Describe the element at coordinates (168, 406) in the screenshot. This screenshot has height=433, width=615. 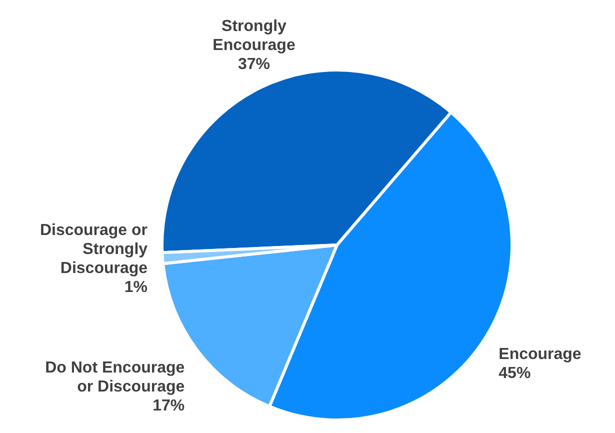
I see `data-label: 17%` at that location.